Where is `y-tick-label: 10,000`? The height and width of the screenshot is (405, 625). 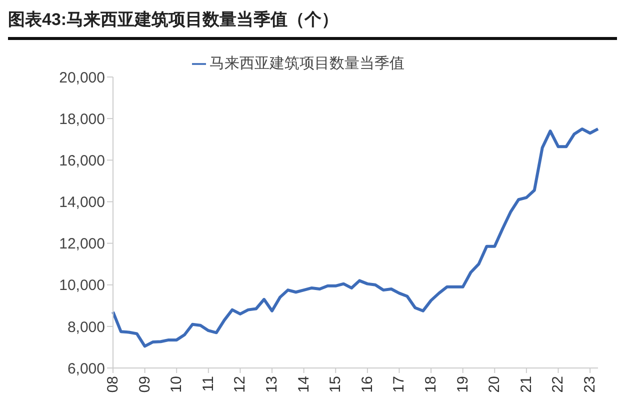
y-tick-label: 10,000 is located at coordinates (82, 285).